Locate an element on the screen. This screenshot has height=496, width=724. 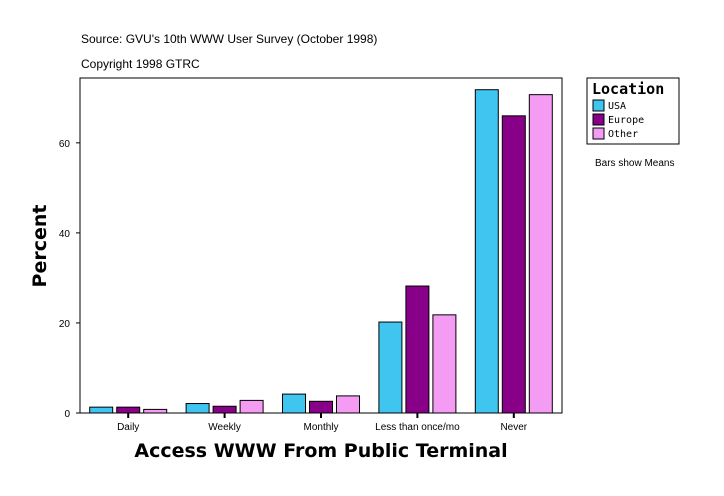
y-tick-label: 40 is located at coordinates (65, 234).